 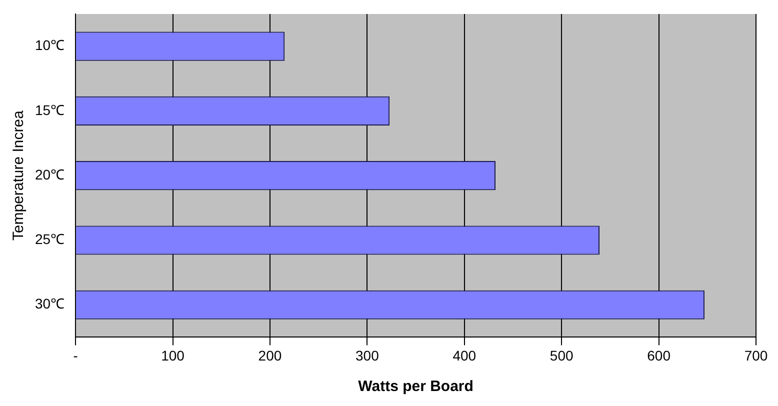 What do you see at coordinates (173, 355) in the screenshot?
I see `x-tick-label: 100` at bounding box center [173, 355].